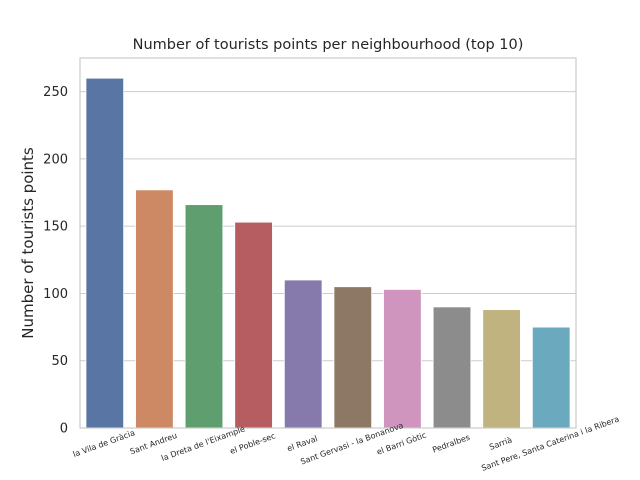  I want to click on y-axis-label: Number of tourists points, so click(28, 243).